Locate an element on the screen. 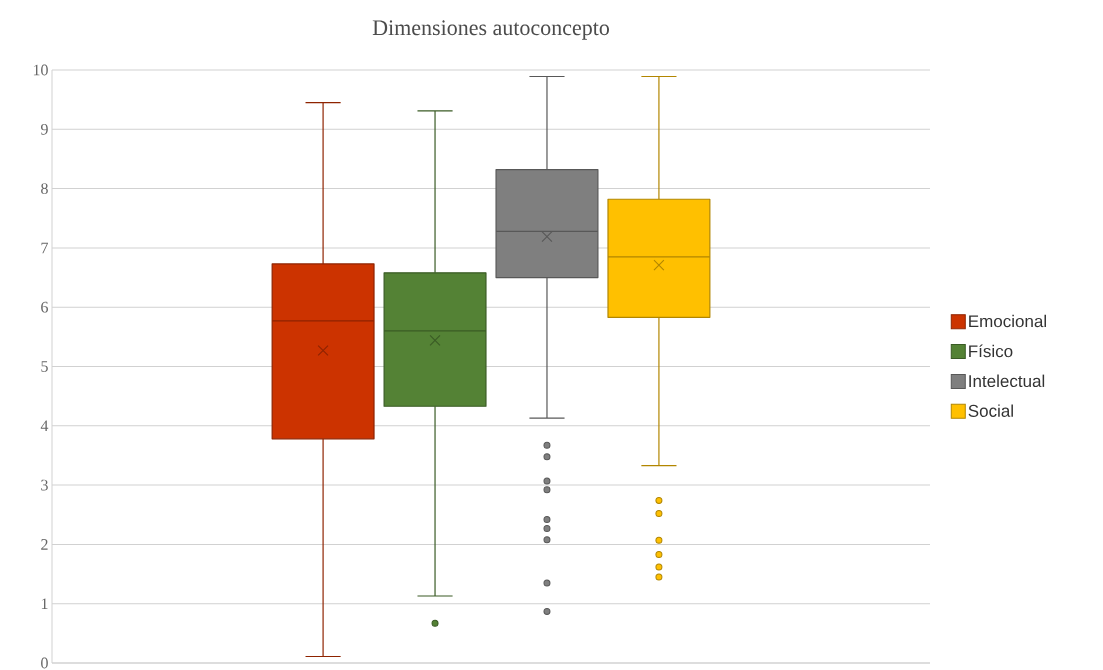 Image resolution: width=1103 pixels, height=670 pixels. legend-label: Emocional is located at coordinates (1007, 321).